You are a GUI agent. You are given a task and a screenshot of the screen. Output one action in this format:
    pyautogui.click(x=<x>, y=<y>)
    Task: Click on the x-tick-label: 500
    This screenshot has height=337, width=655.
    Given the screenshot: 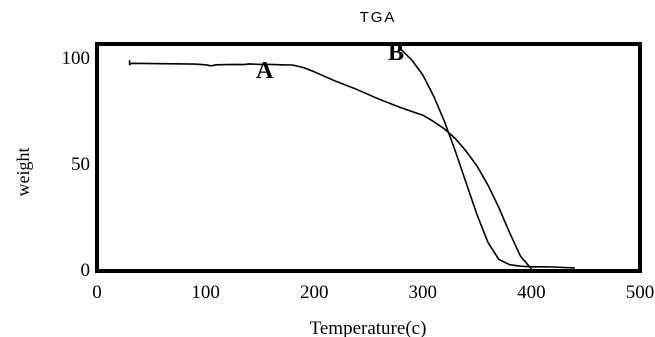 What is the action you would take?
    pyautogui.click(x=640, y=292)
    